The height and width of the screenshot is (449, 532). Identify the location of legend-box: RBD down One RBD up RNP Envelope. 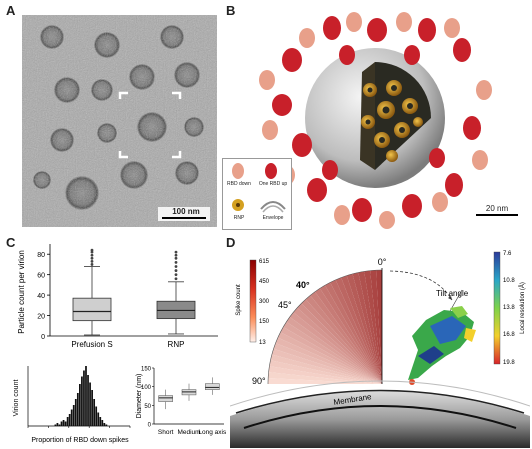
(257, 194).